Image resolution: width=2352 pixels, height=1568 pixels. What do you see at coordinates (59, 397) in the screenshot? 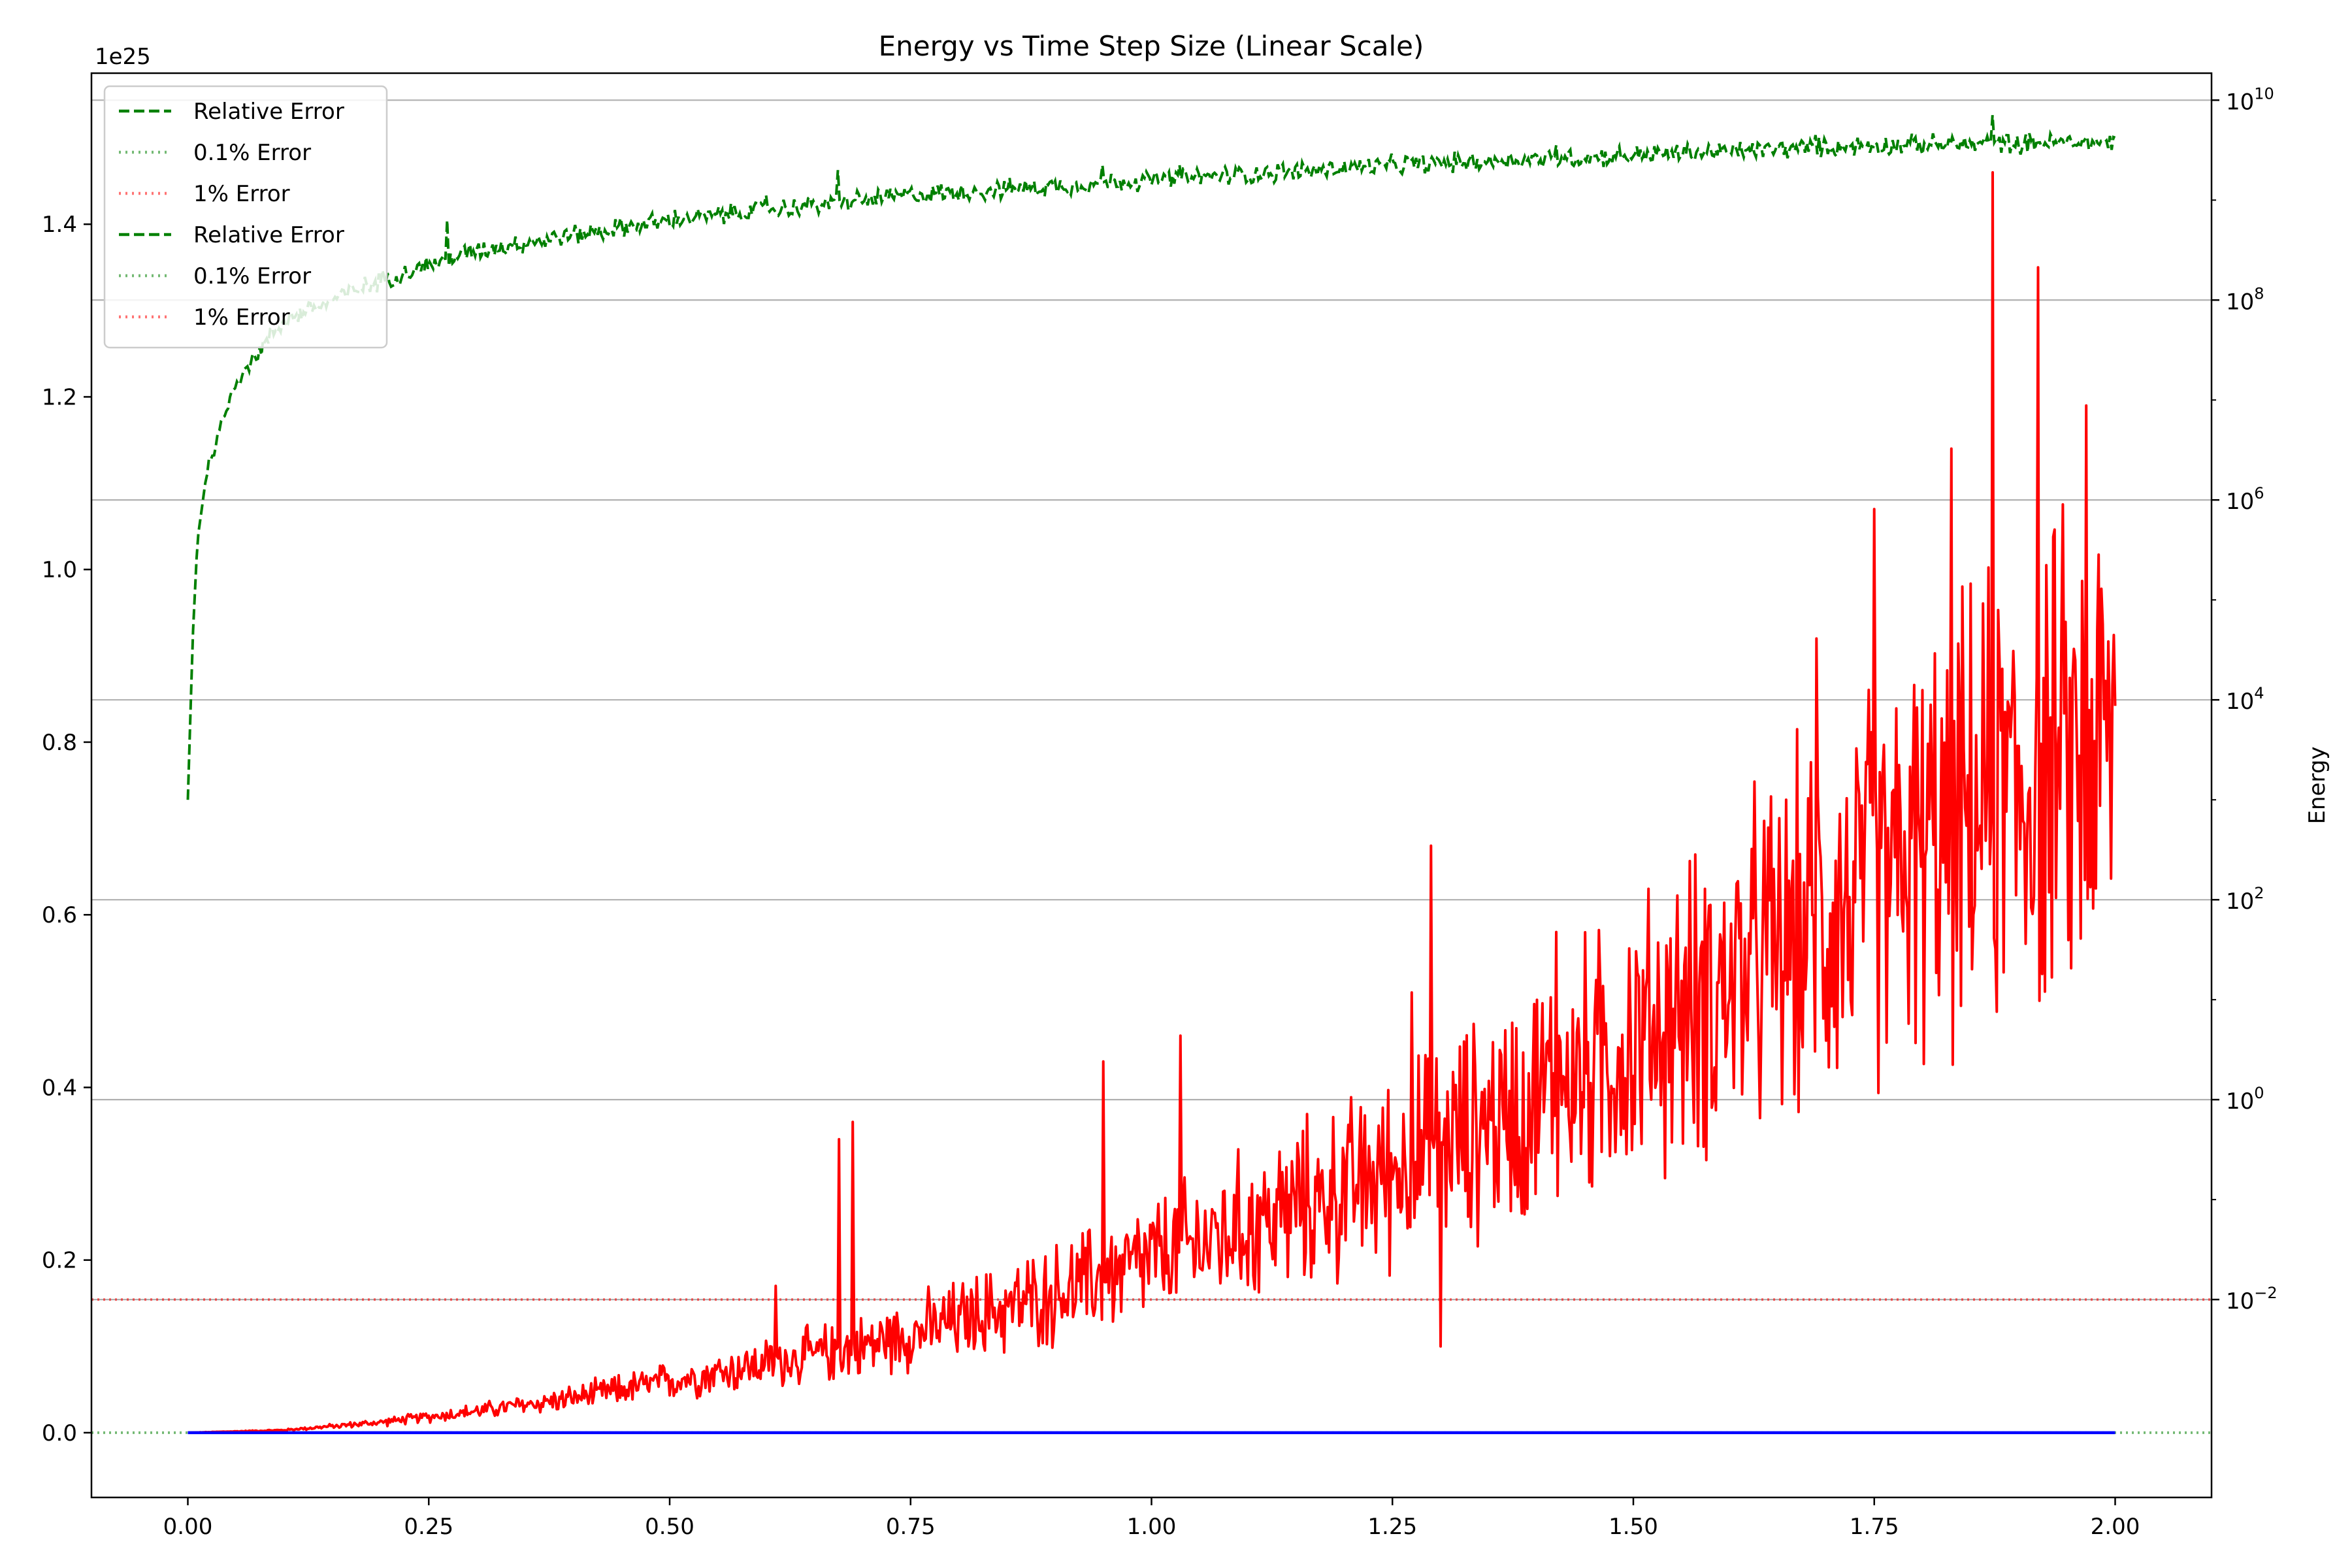
I see `y-left-tick-label: 1.2` at bounding box center [59, 397].